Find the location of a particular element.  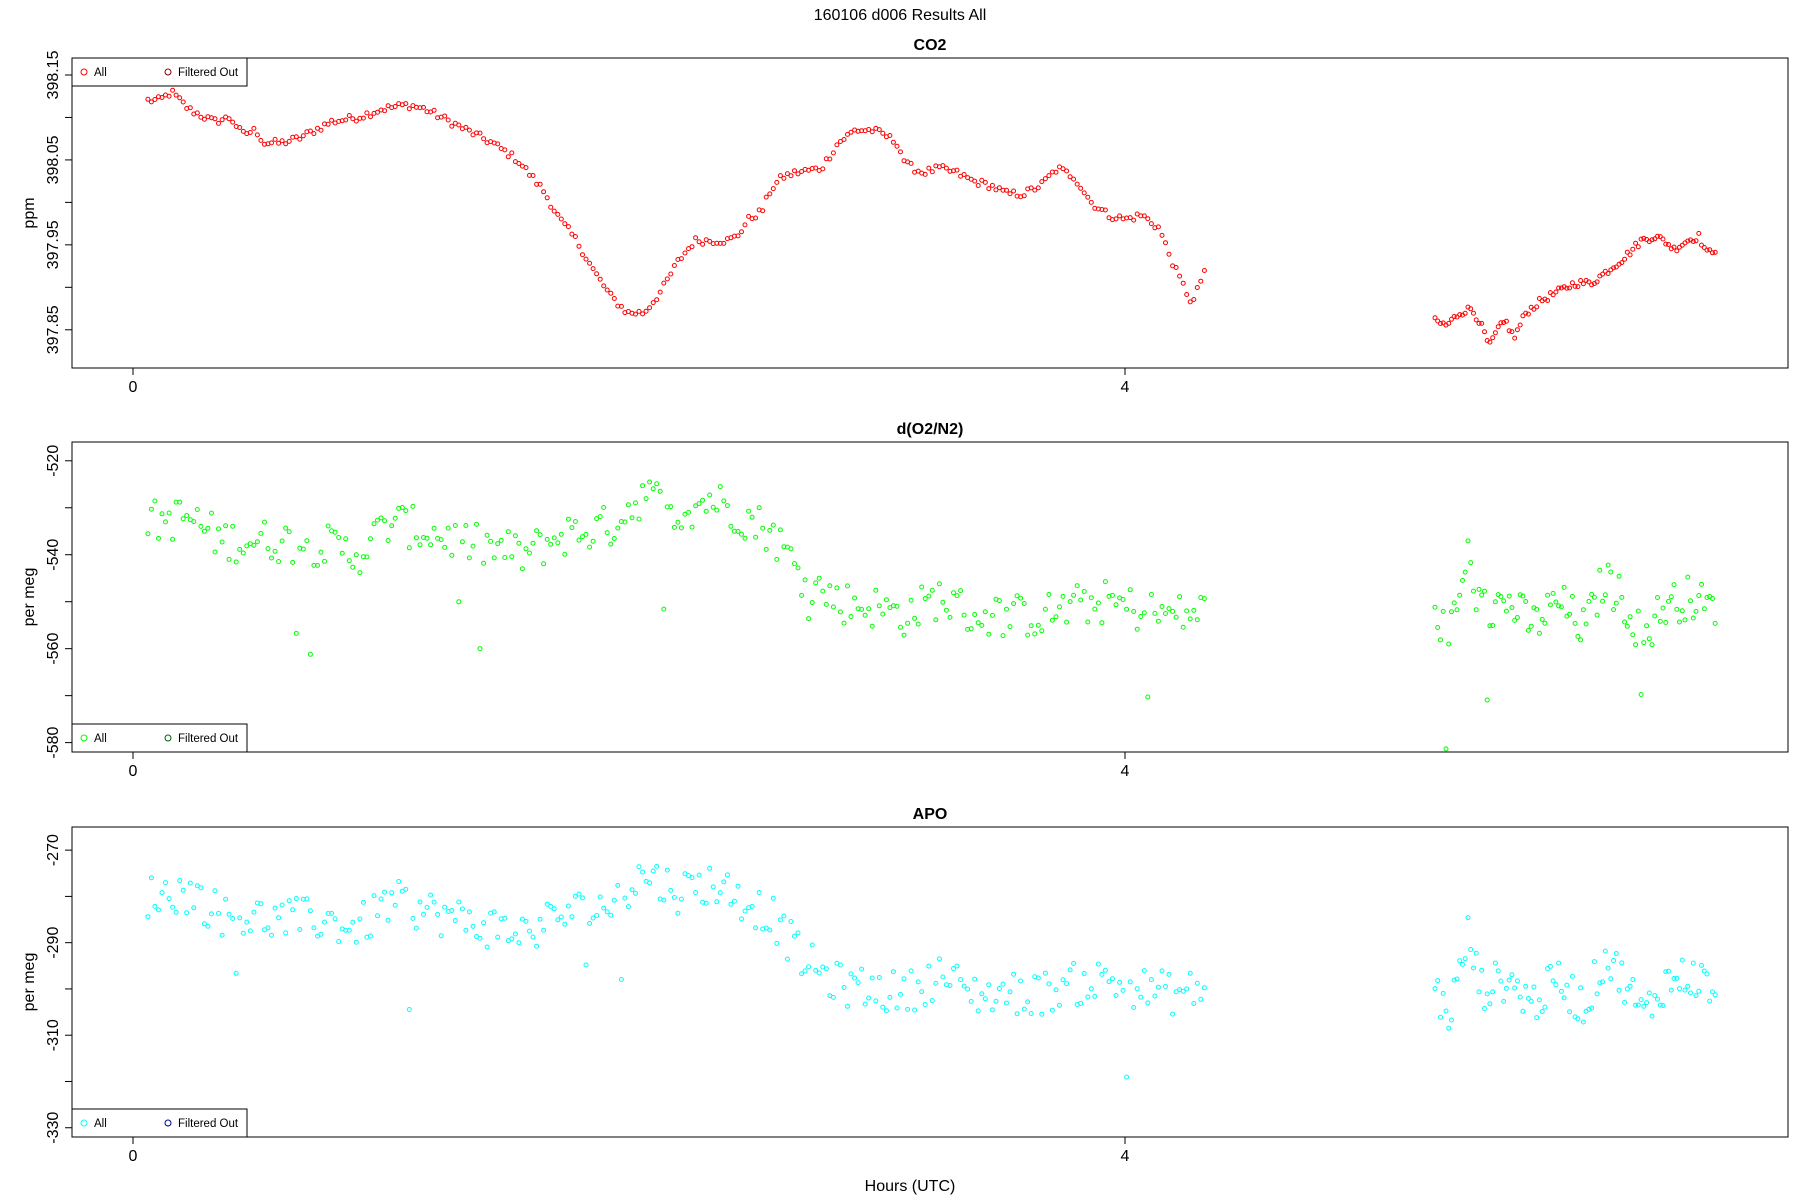

legend-label-filtered: Filtered Out is located at coordinates (208, 739).